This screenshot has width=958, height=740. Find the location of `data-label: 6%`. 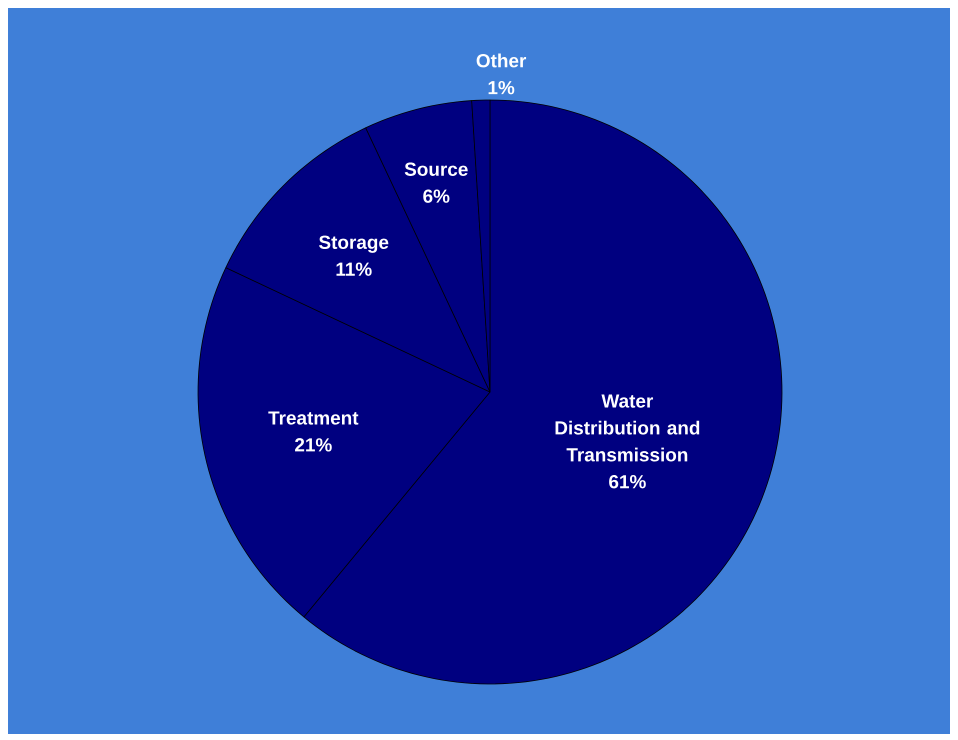

data-label: 6% is located at coordinates (436, 196).